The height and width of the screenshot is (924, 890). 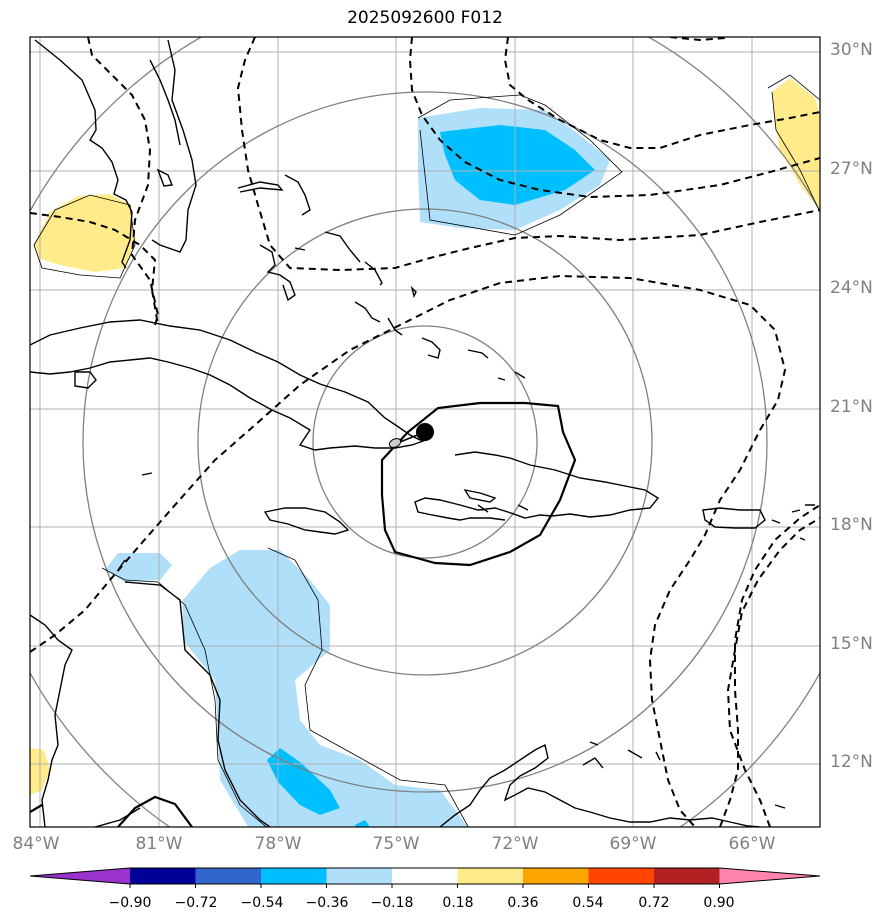 What do you see at coordinates (719, 903) in the screenshot?
I see `colorbar-tick-label: 0.90` at bounding box center [719, 903].